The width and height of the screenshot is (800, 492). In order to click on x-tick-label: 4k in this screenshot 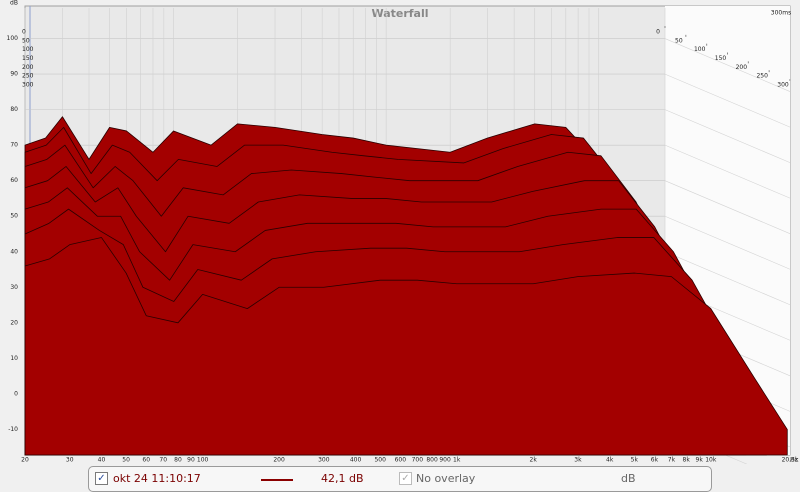, I will do `click(610, 460)`.